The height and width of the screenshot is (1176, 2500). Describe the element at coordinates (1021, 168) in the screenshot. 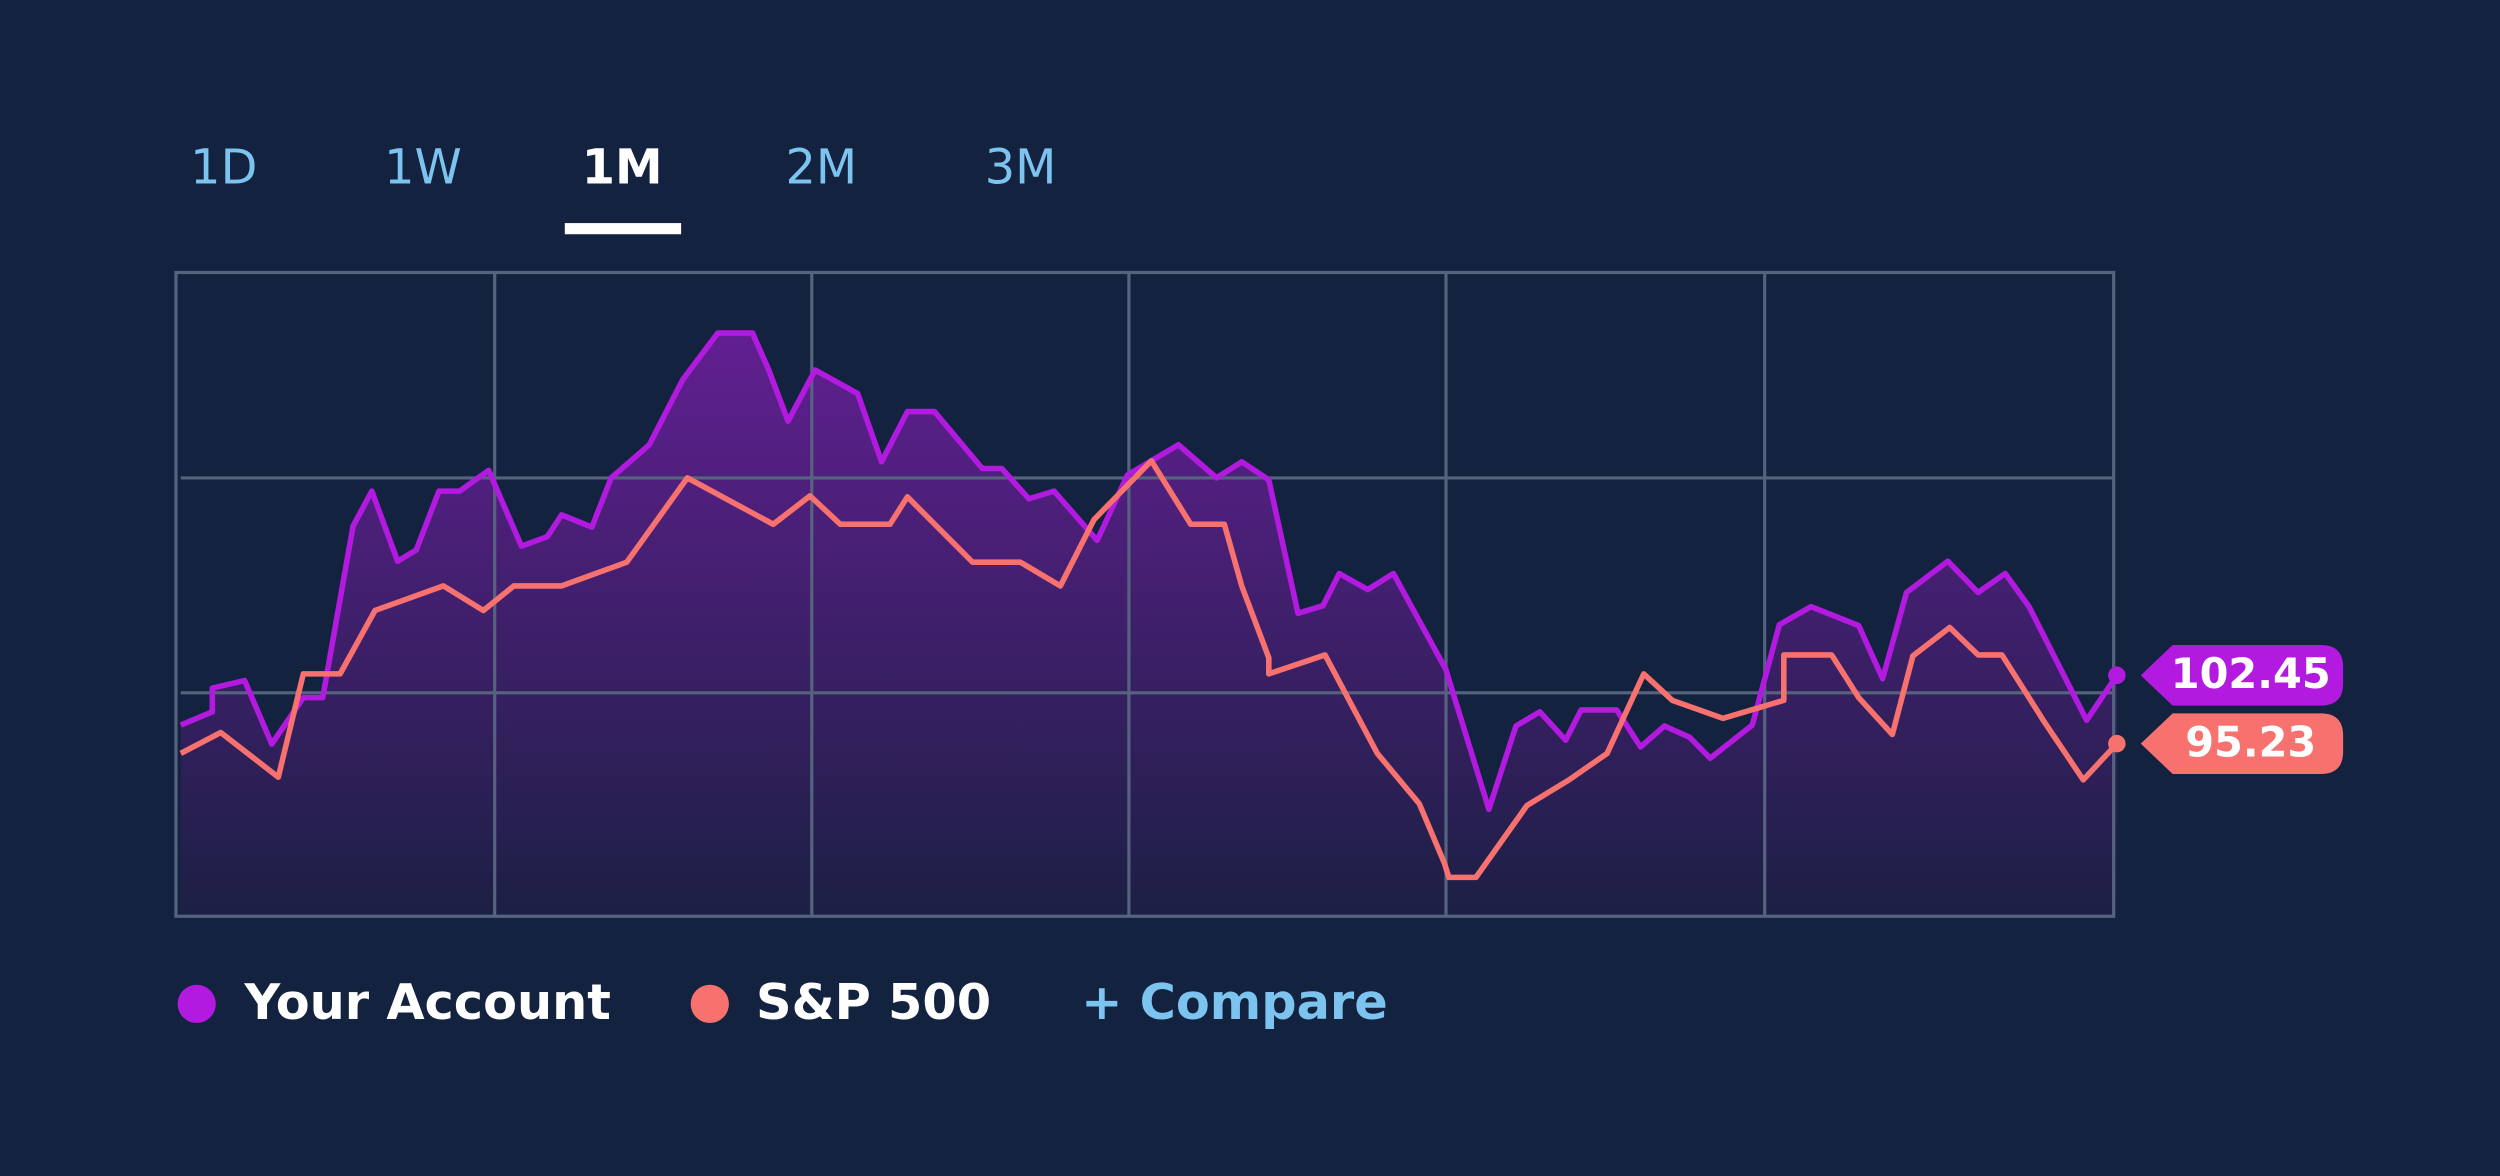

I see `range-tab: 3M` at that location.